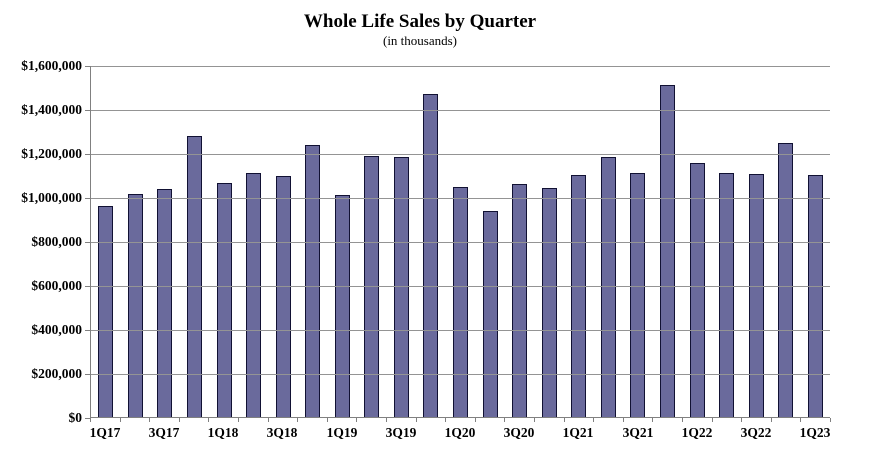 The width and height of the screenshot is (892, 474). Describe the element at coordinates (105, 432) in the screenshot. I see `x-axis-tick-label: 1Q17` at that location.